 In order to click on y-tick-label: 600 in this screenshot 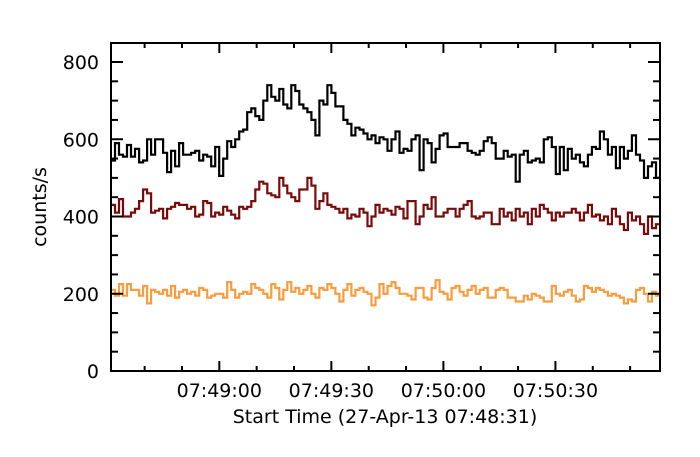, I will do `click(81, 140)`.